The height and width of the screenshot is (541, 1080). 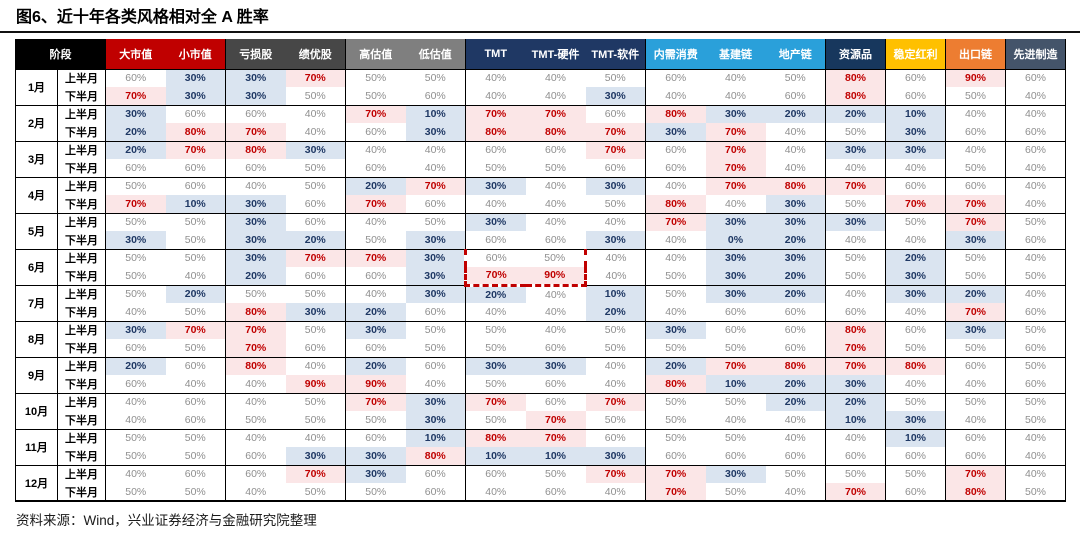 What do you see at coordinates (36, 482) in the screenshot?
I see `month-label: 12月` at bounding box center [36, 482].